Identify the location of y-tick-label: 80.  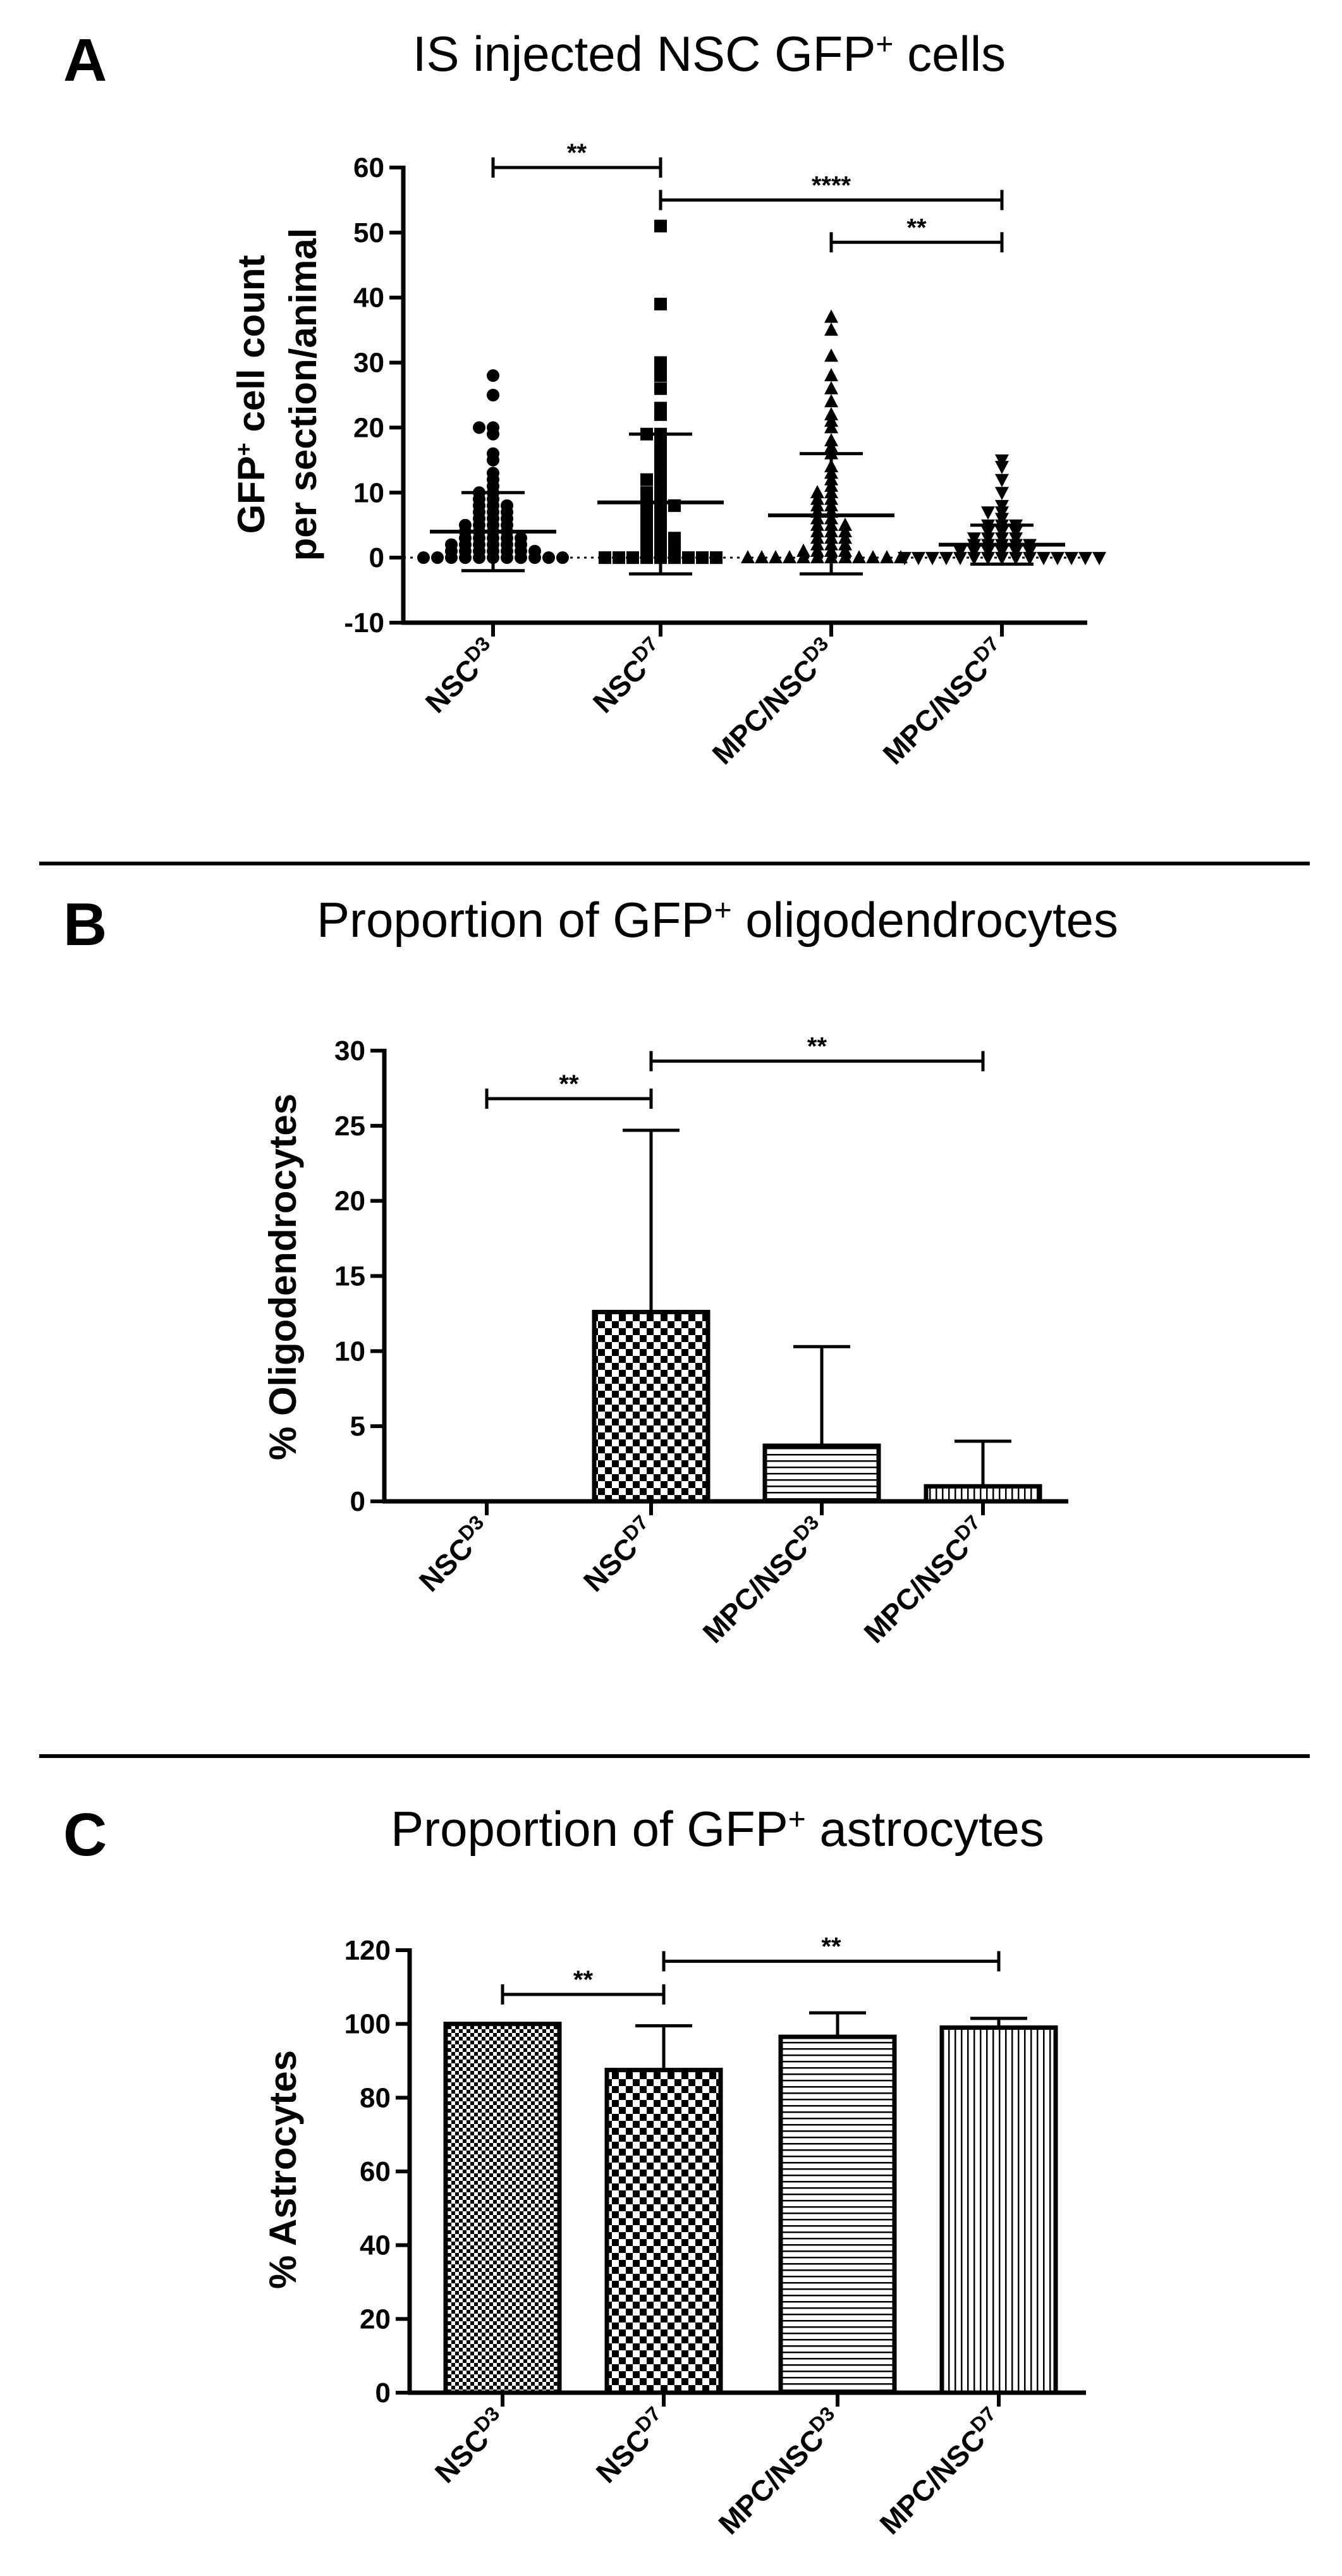
(375, 2097).